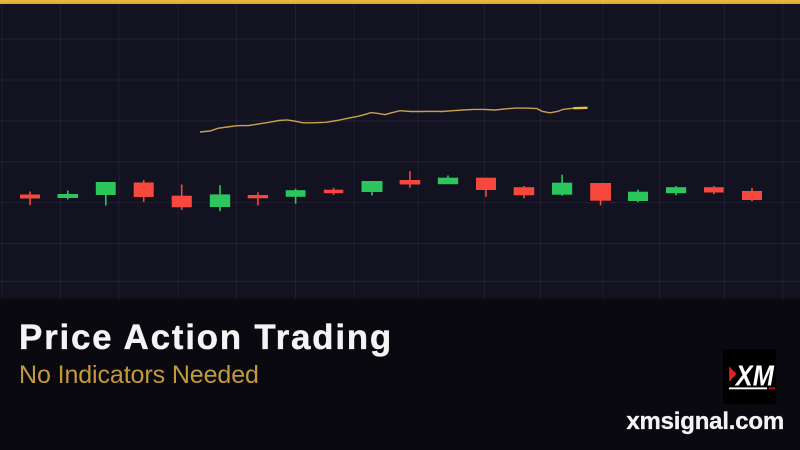  I want to click on svg-text: XM, so click(754, 376).